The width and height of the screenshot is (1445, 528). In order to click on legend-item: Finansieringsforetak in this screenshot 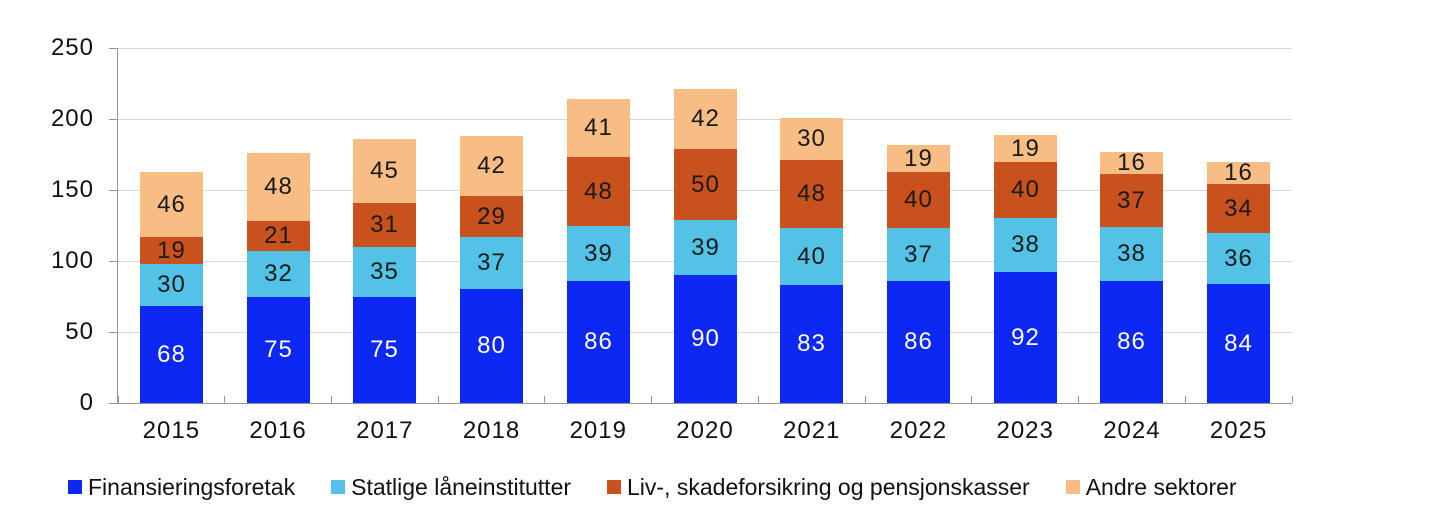, I will do `click(181, 487)`.